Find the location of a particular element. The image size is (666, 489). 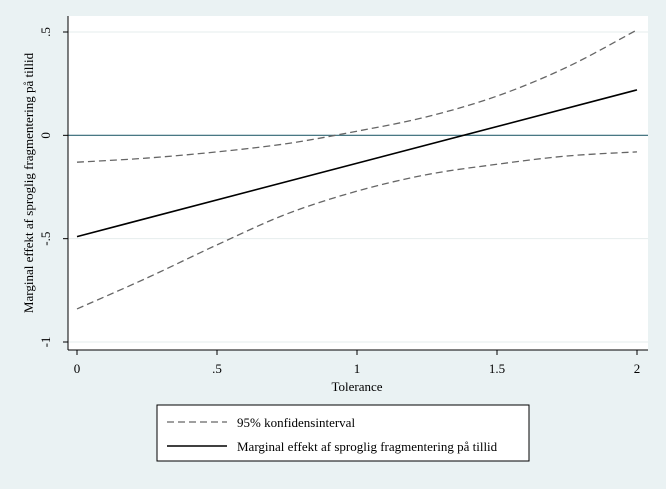

y-tick-label: -.5 is located at coordinates (45, 239).